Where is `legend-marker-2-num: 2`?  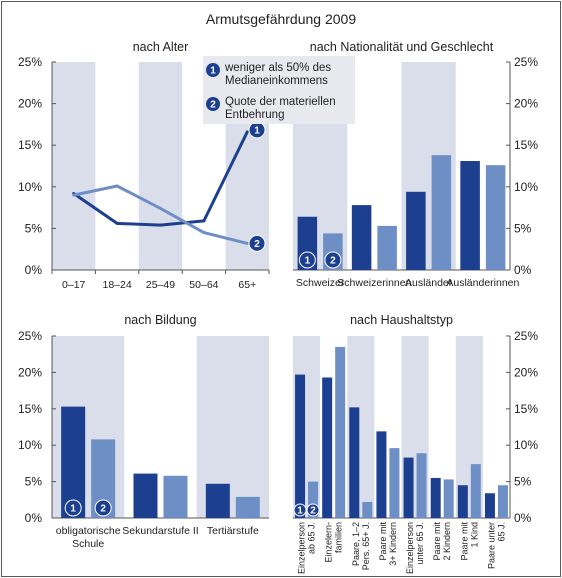 legend-marker-2-num: 2 is located at coordinates (213, 105).